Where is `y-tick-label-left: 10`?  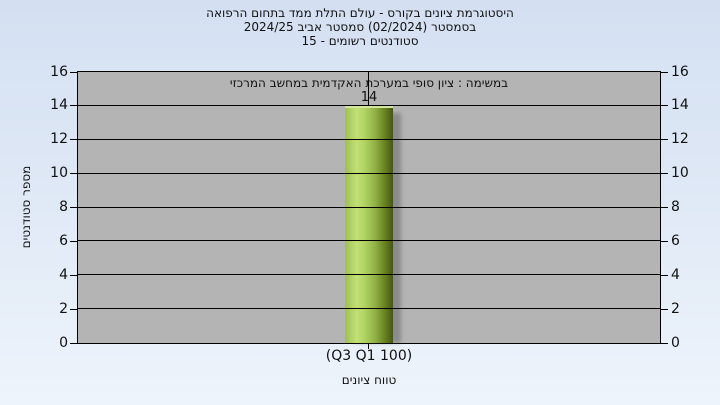 y-tick-label-left: 10 is located at coordinates (59, 173).